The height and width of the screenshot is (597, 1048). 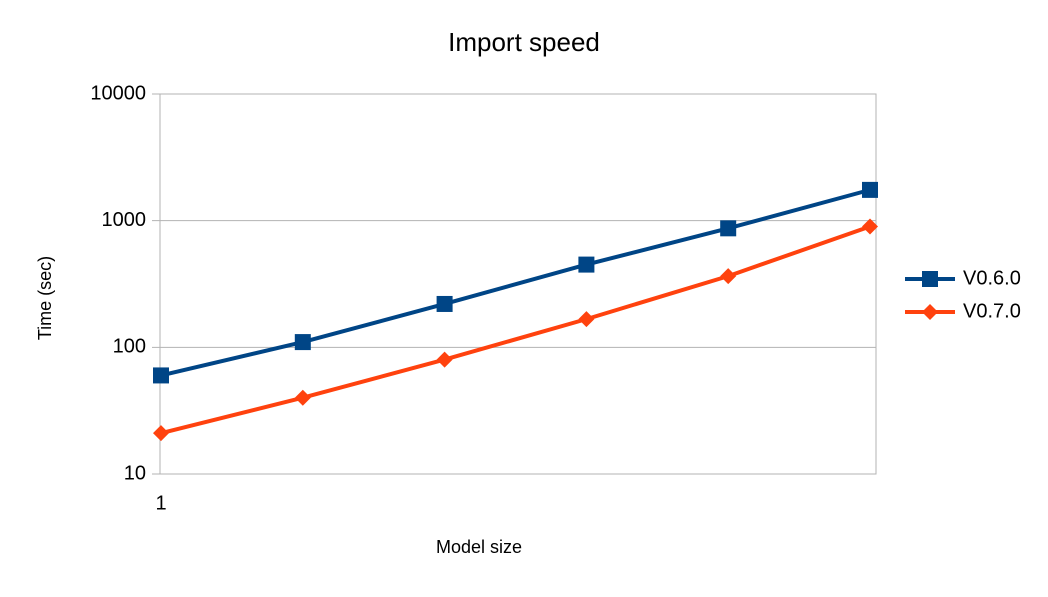 I want to click on chart-title: Import speed, so click(x=524, y=42).